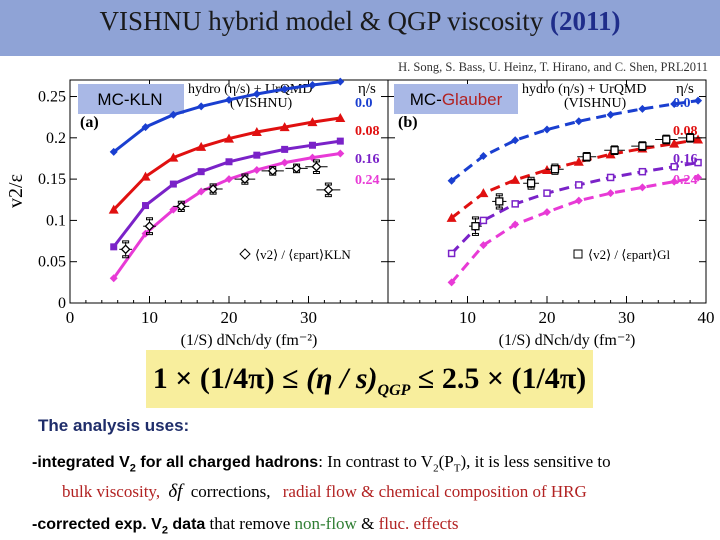 This screenshot has height=540, width=720. Describe the element at coordinates (567, 340) in the screenshot. I see `x-axis-label: (1/S) dNch/dy (fm⁻²)` at that location.